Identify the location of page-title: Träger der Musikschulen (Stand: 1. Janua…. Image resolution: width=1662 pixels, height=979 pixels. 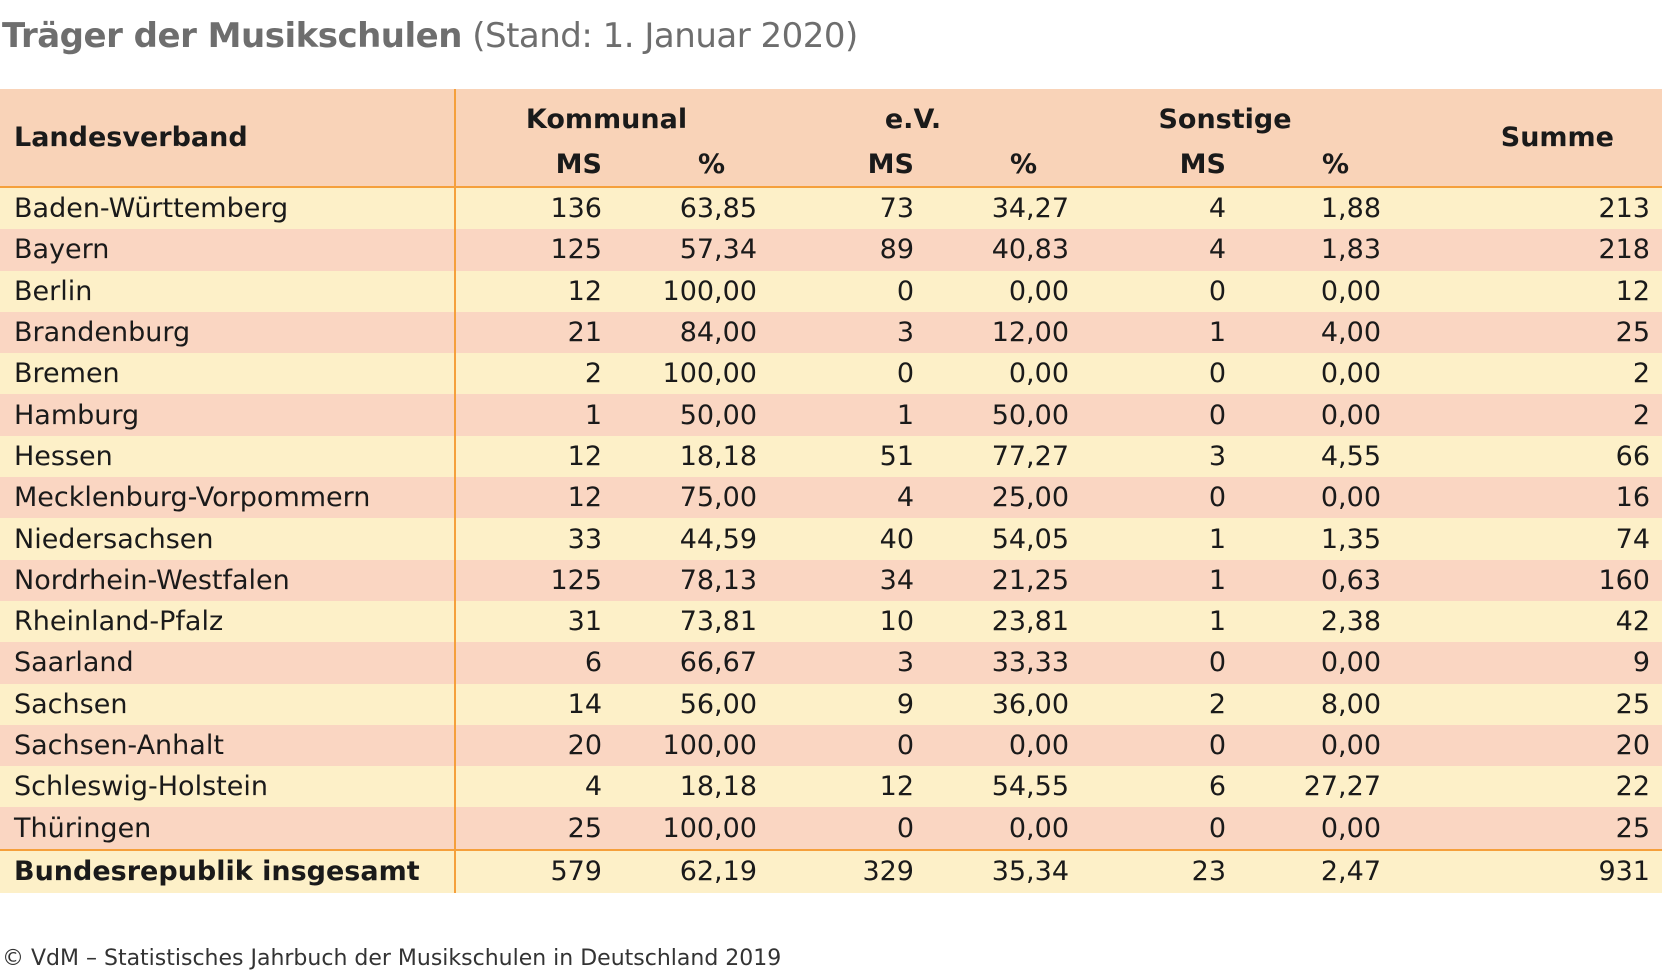
(430, 36).